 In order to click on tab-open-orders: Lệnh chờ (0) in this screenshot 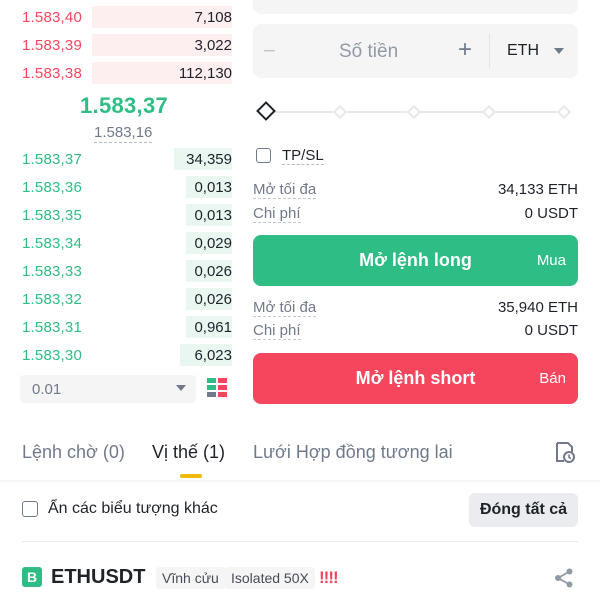, I will do `click(73, 452)`.